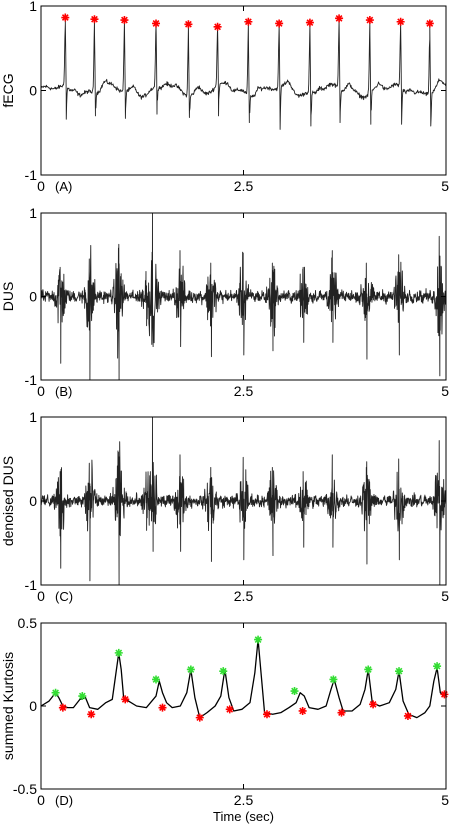  Describe the element at coordinates (8, 706) in the screenshot. I see `y-axis-label: summed Kurtosis` at that location.